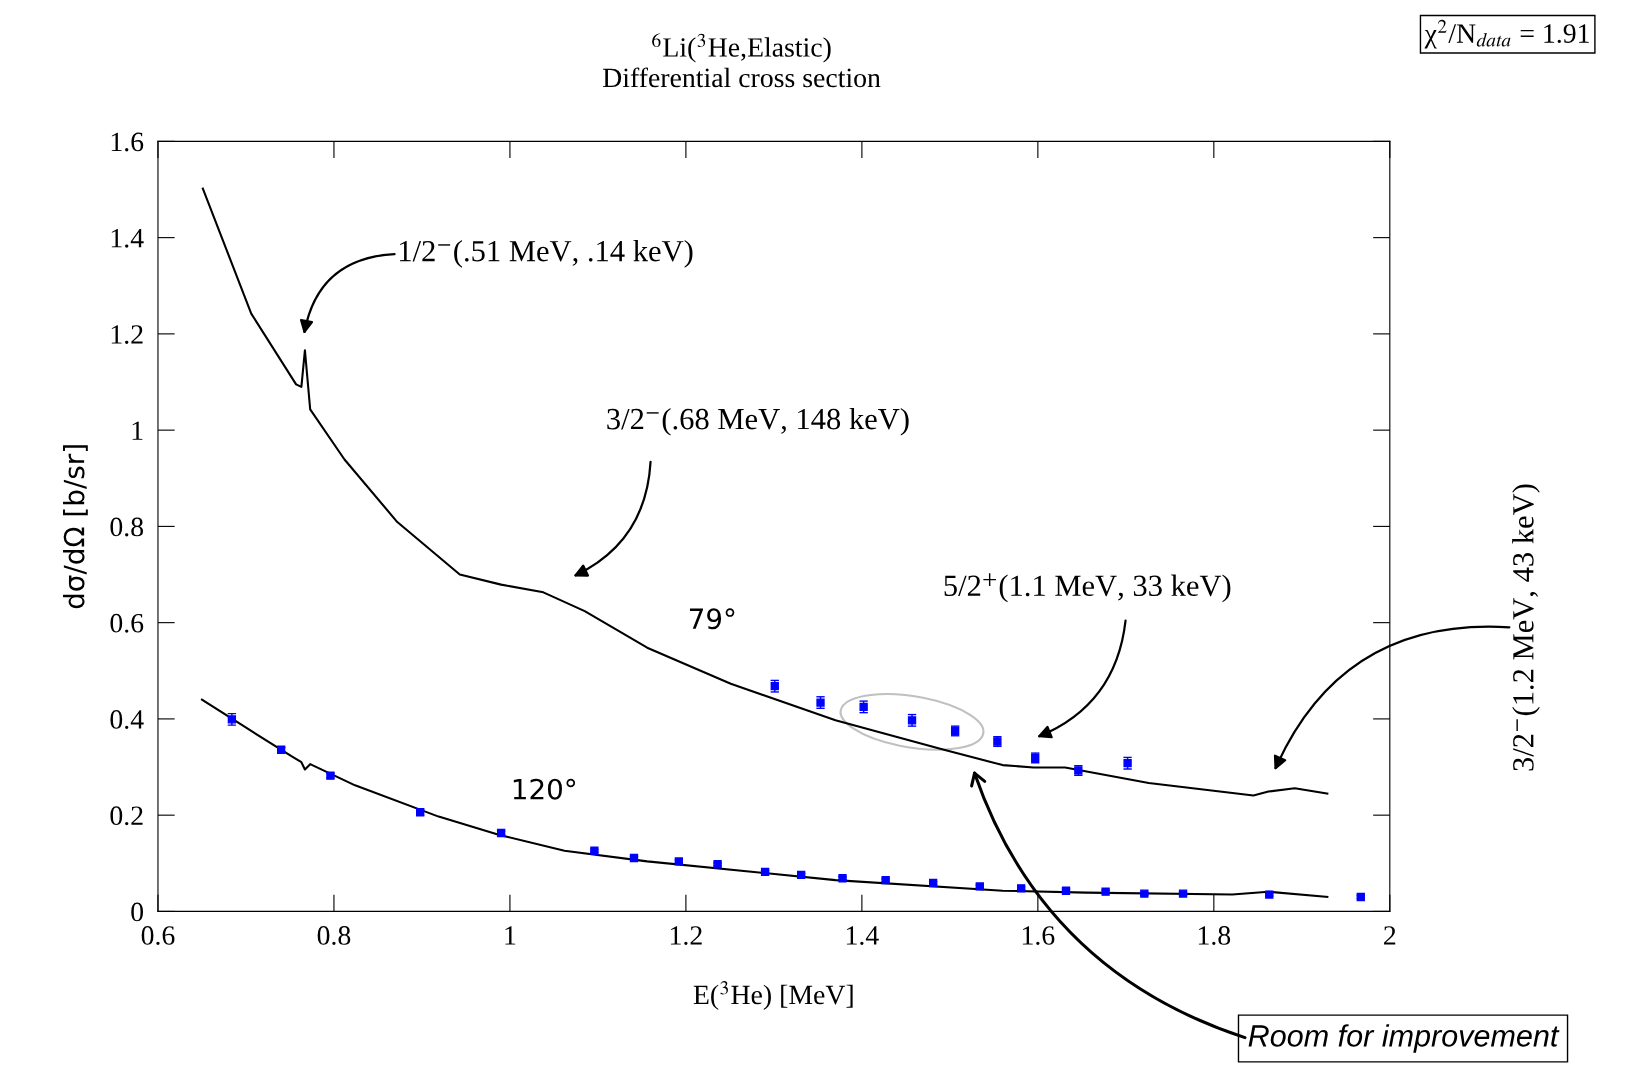 The height and width of the screenshot is (1071, 1637). Describe the element at coordinates (544, 789) in the screenshot. I see `annotation: 120°` at that location.